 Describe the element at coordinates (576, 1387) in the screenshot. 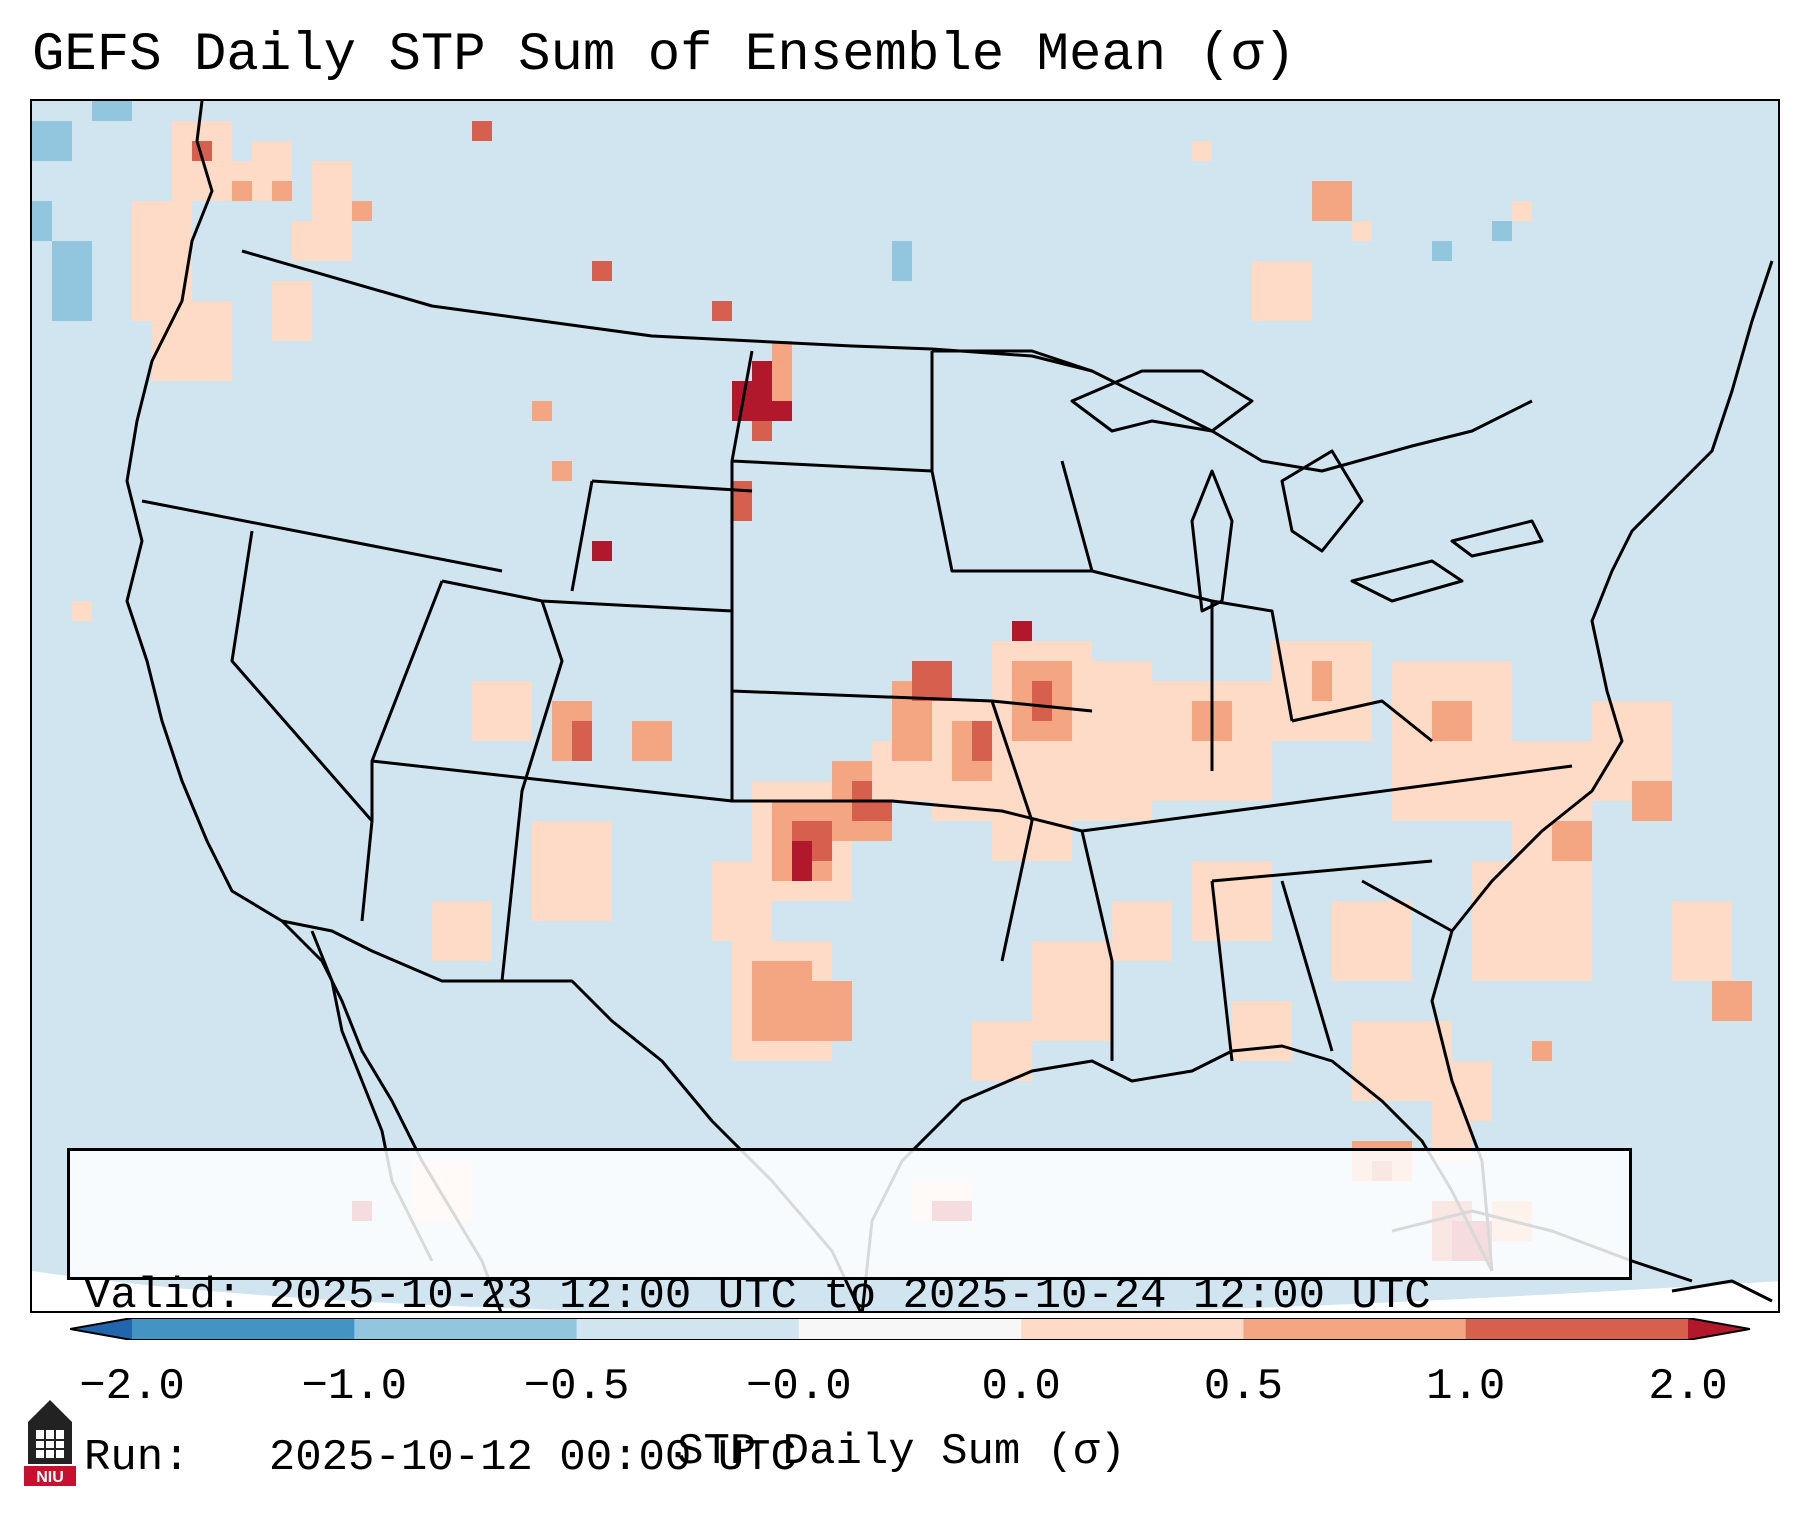

I see `colorbar-tick-label: −0.5` at that location.